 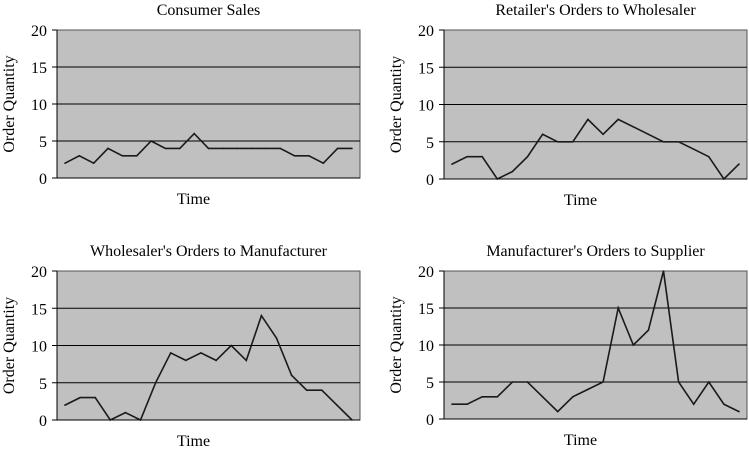 What do you see at coordinates (209, 10) in the screenshot?
I see `chart-title: Consumer Sales` at bounding box center [209, 10].